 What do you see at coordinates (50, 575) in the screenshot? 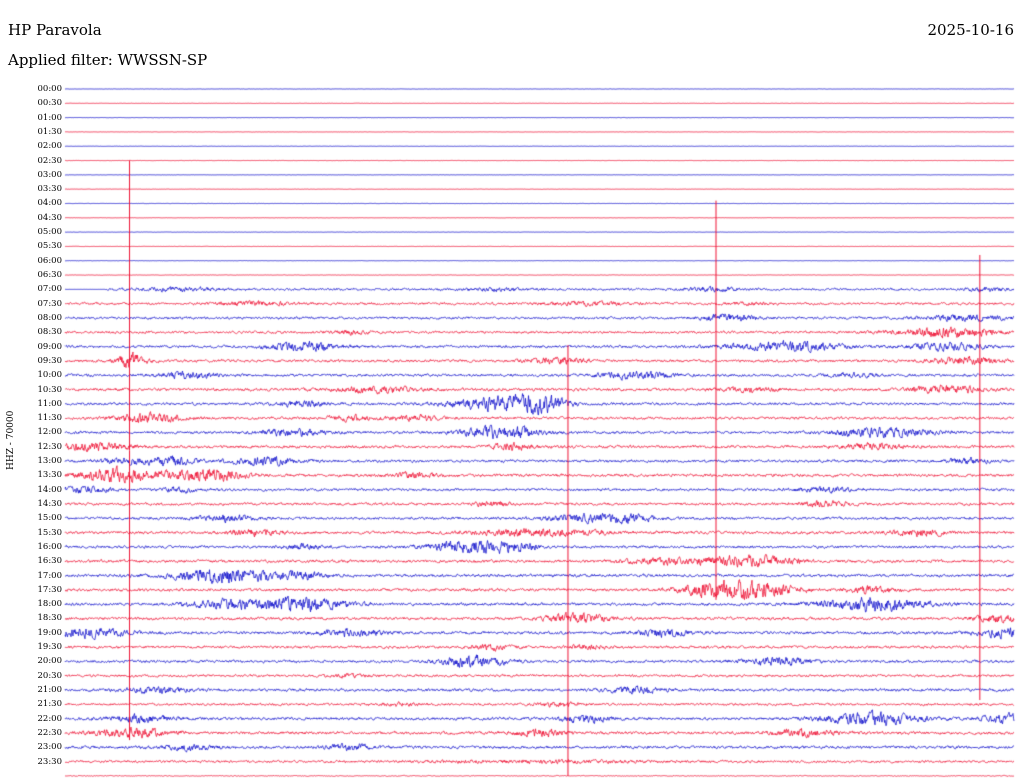
I see `time-label: 17:00` at bounding box center [50, 575].